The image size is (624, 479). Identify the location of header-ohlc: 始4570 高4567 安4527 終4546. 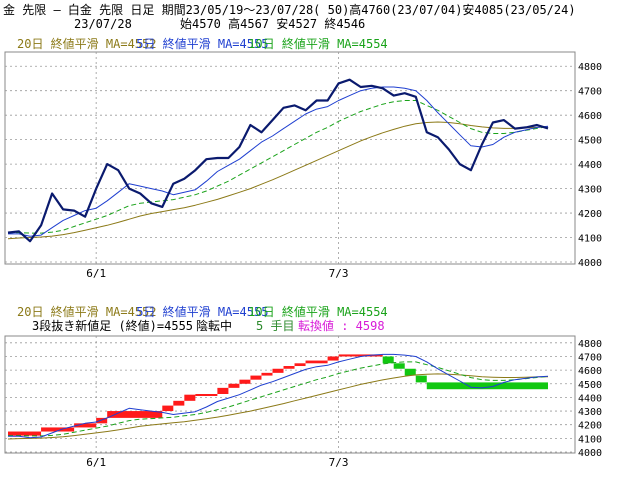
(272, 23).